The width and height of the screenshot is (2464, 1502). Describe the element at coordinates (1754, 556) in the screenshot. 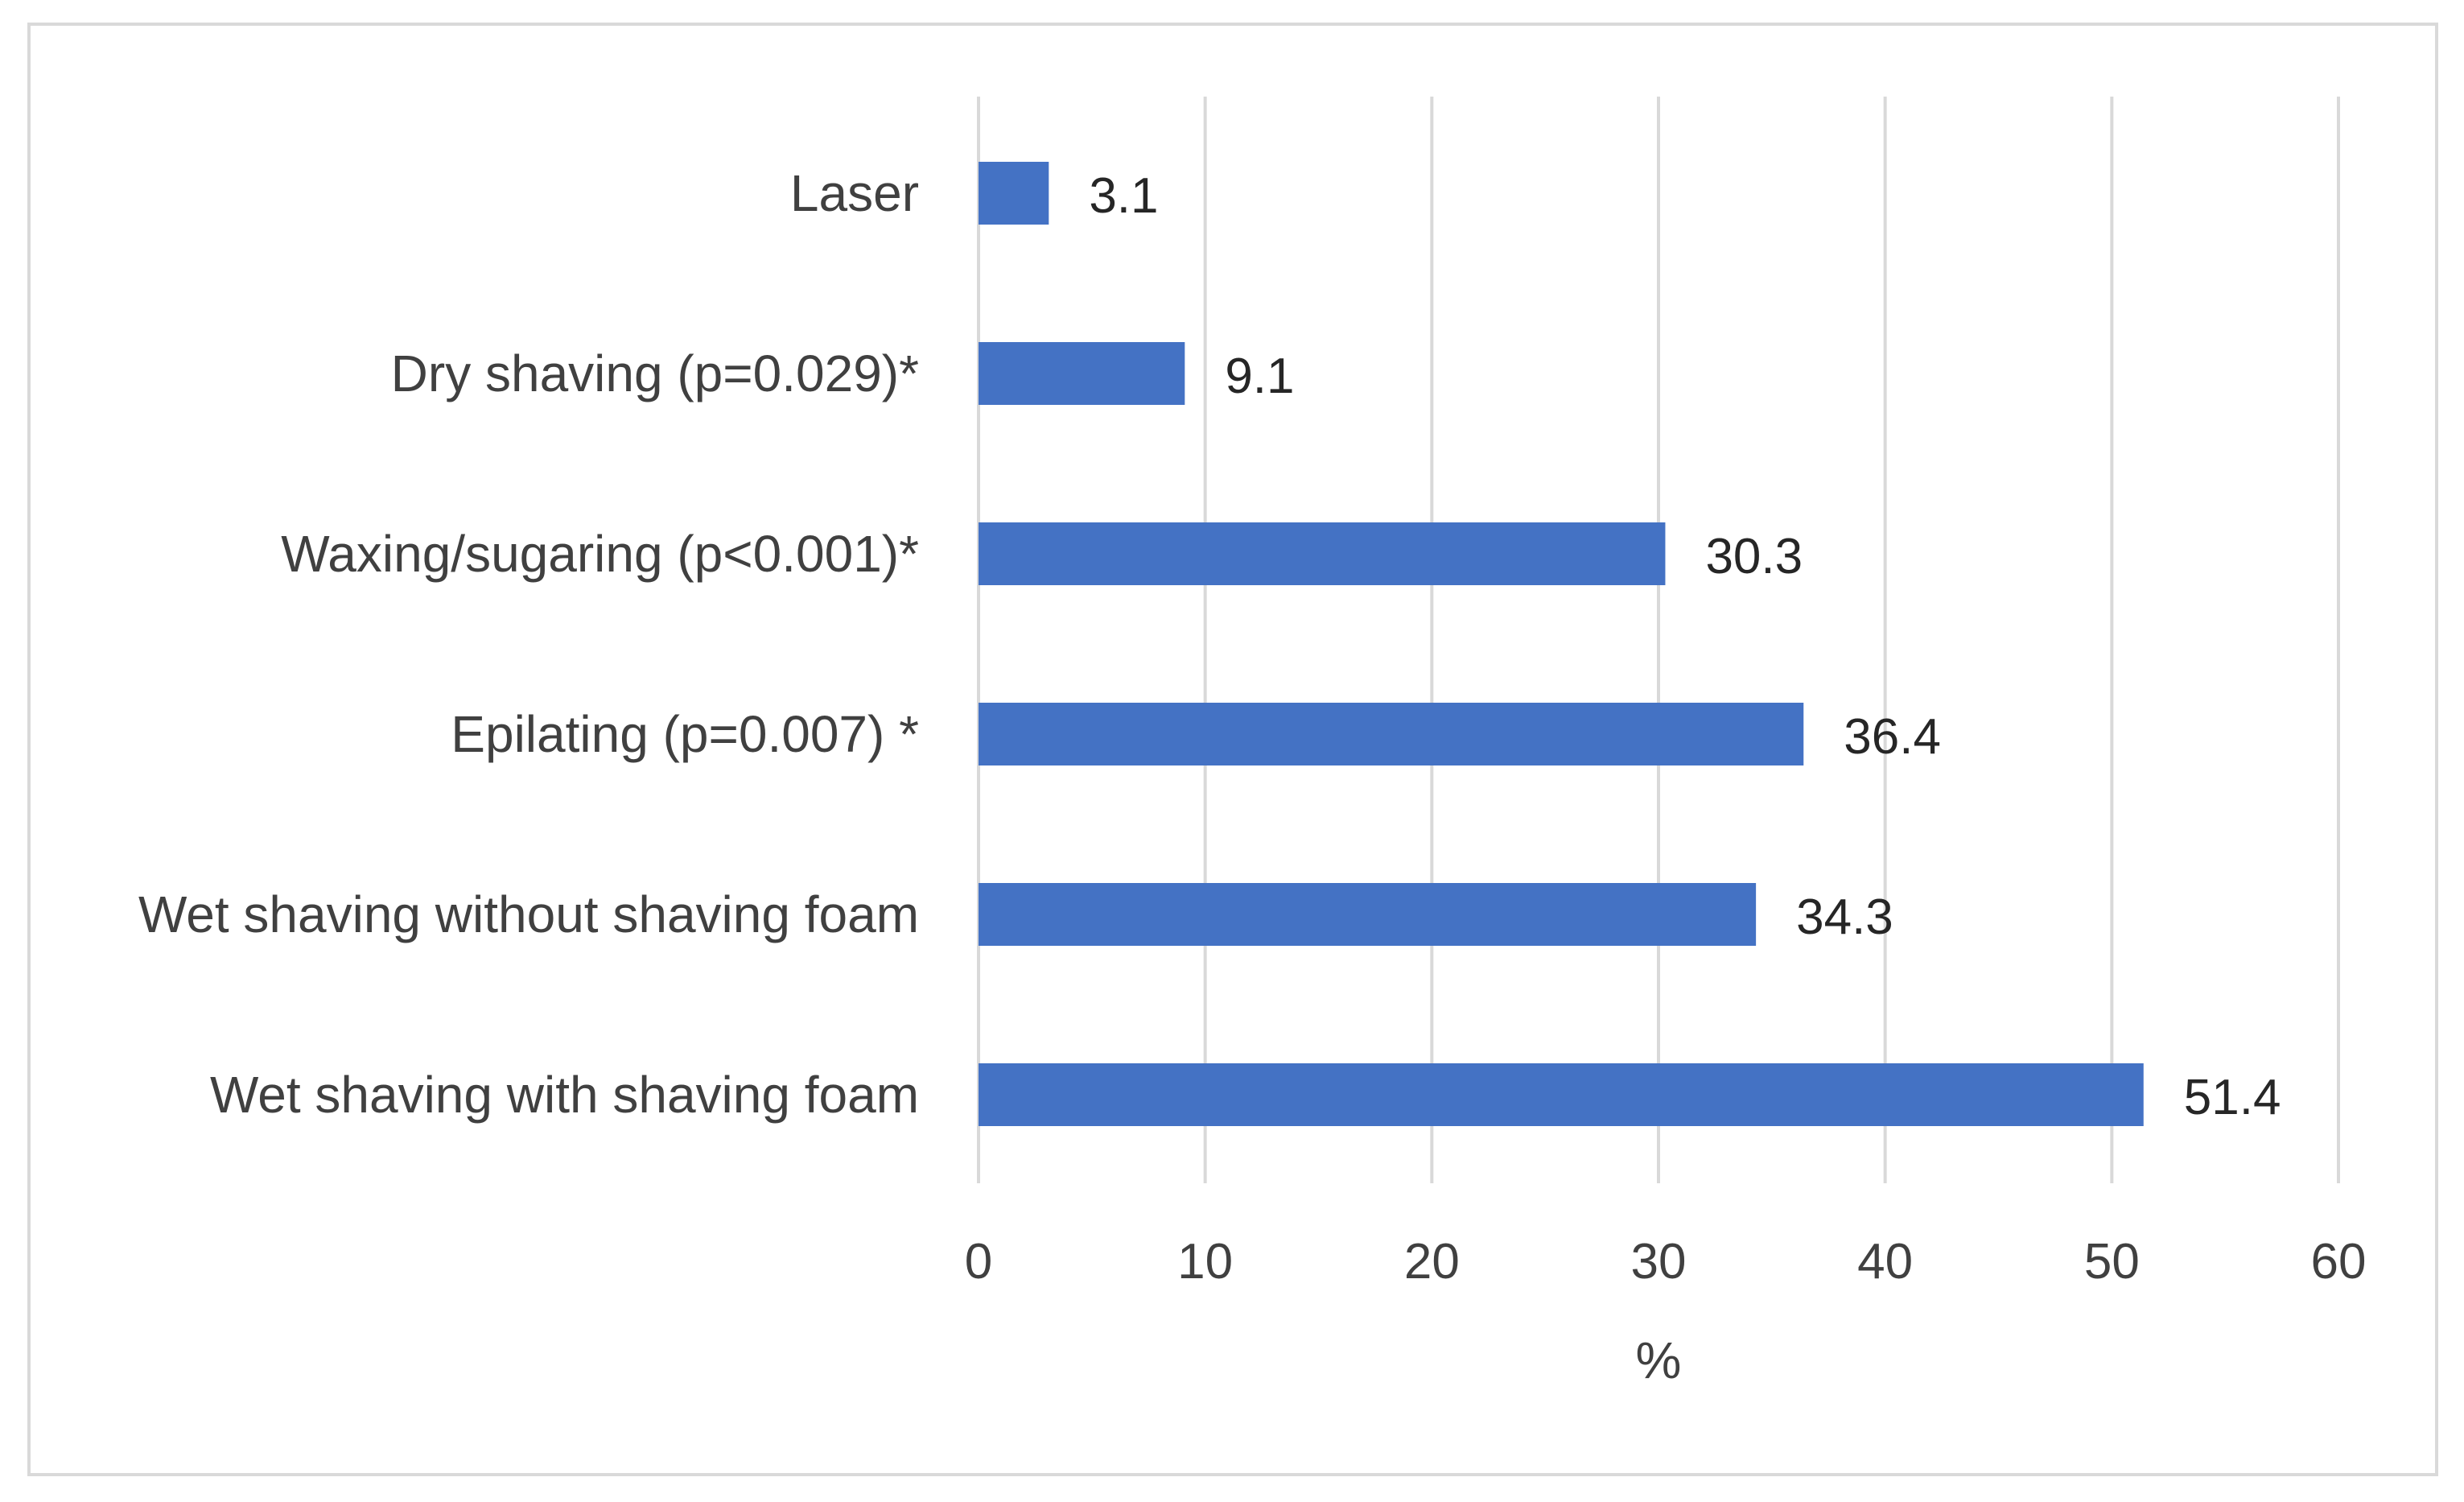

I see `data-label: 30.3` at that location.